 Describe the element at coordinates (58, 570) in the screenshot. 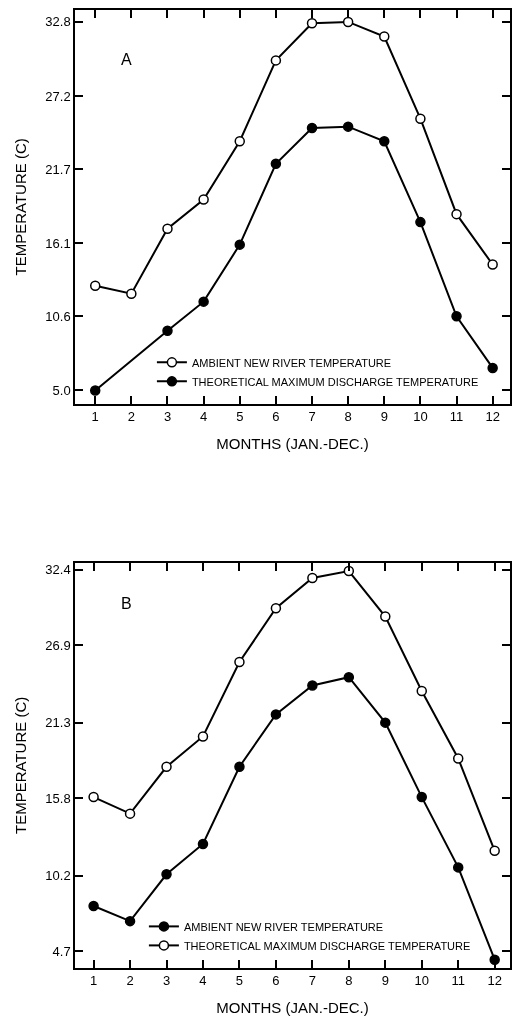

I see `y-tick-label: 32.4` at that location.